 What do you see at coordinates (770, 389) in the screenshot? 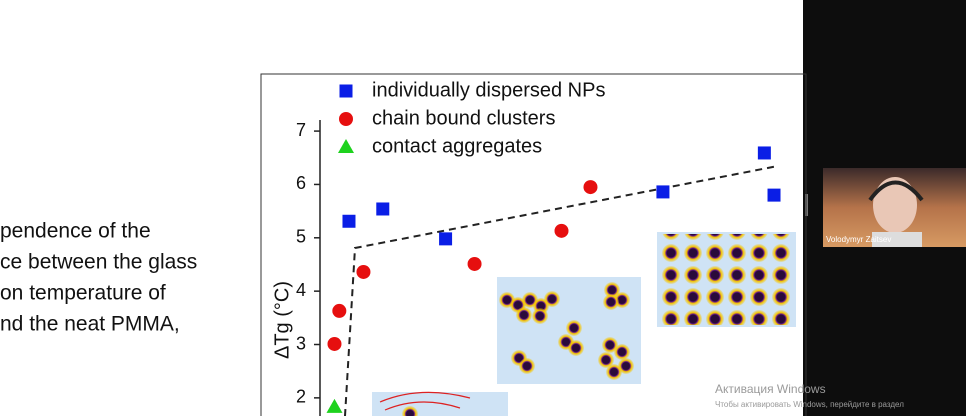
I see `watermark-title: Активация Windows` at bounding box center [770, 389].